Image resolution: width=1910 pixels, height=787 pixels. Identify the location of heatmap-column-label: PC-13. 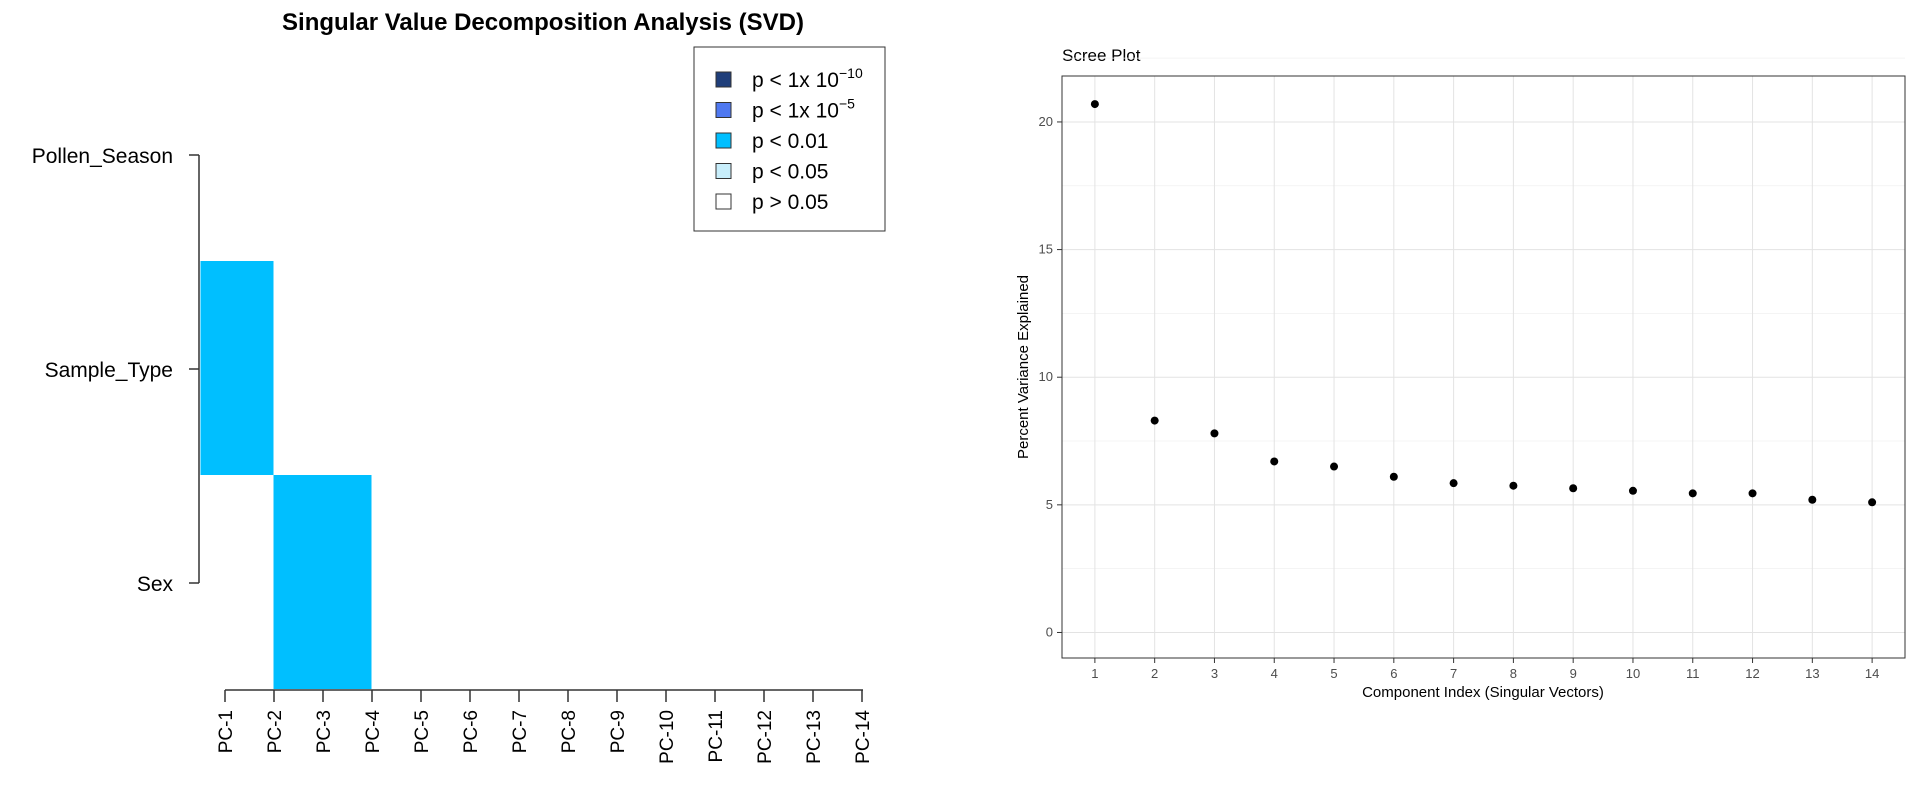
(814, 737).